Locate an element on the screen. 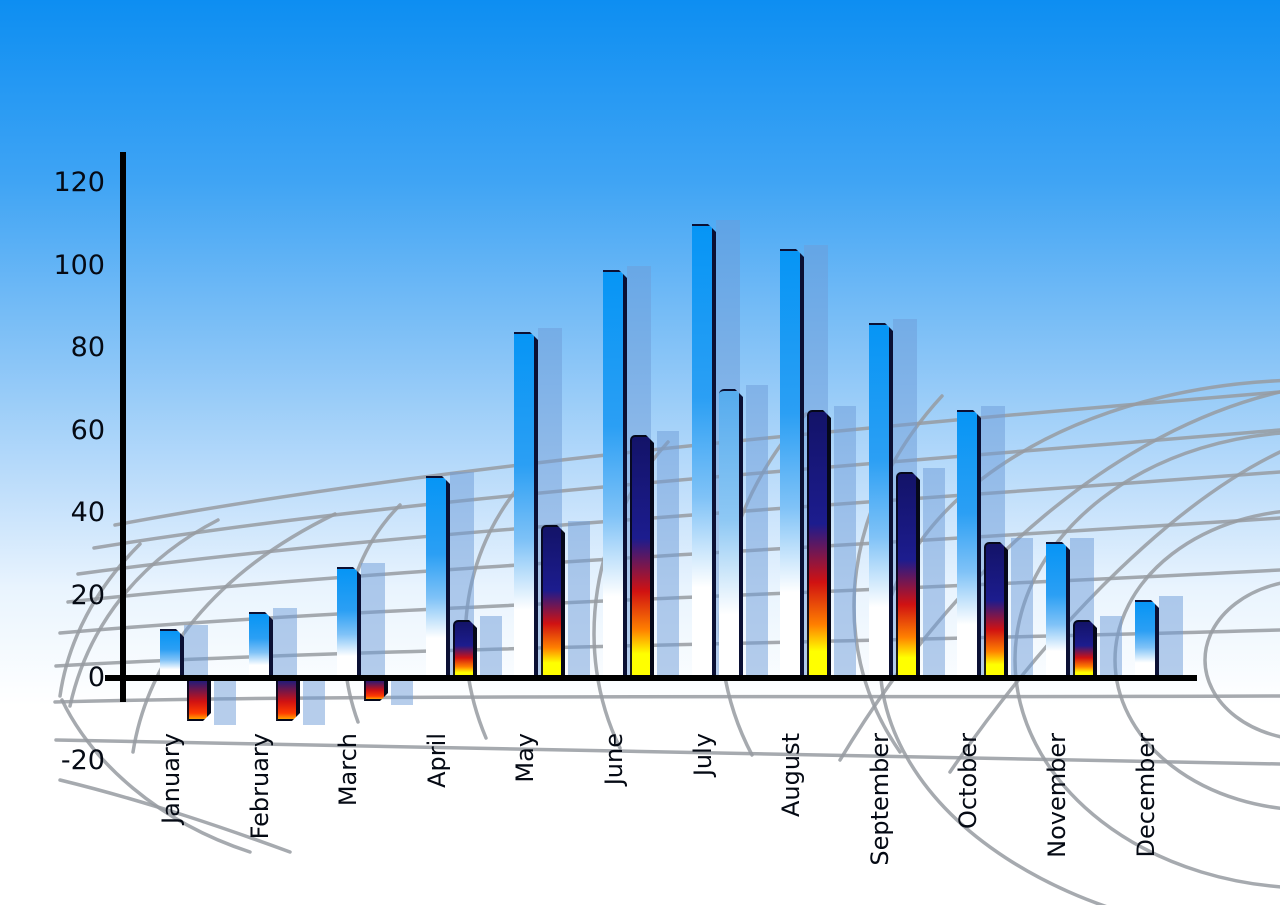  month-label-january: January is located at coordinates (171, 778).